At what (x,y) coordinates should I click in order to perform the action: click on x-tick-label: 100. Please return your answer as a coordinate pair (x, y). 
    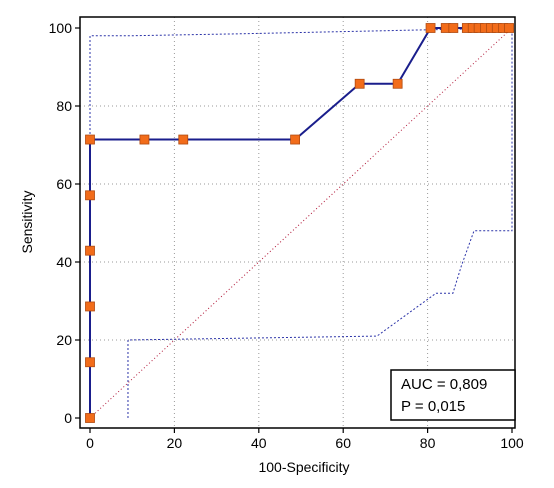
    Looking at the image, I should click on (512, 443).